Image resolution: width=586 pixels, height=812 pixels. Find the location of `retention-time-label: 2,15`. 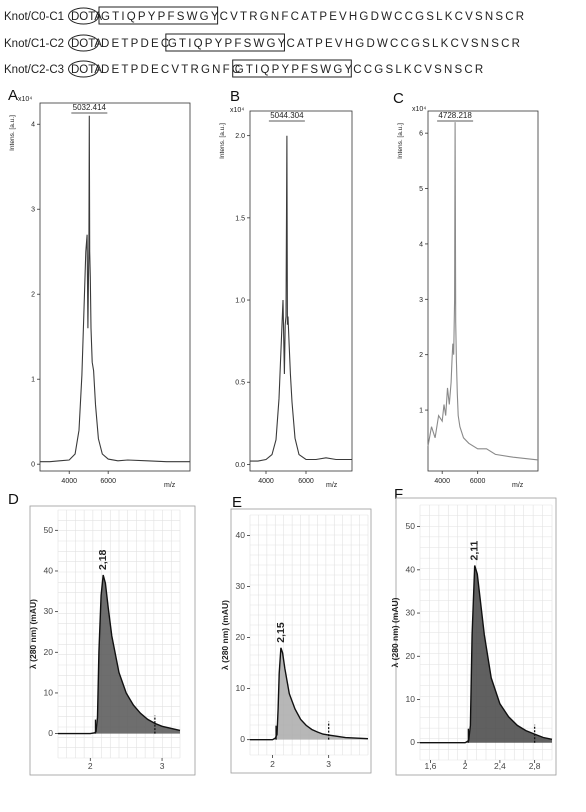

retention-time-label: 2,15 is located at coordinates (281, 632).